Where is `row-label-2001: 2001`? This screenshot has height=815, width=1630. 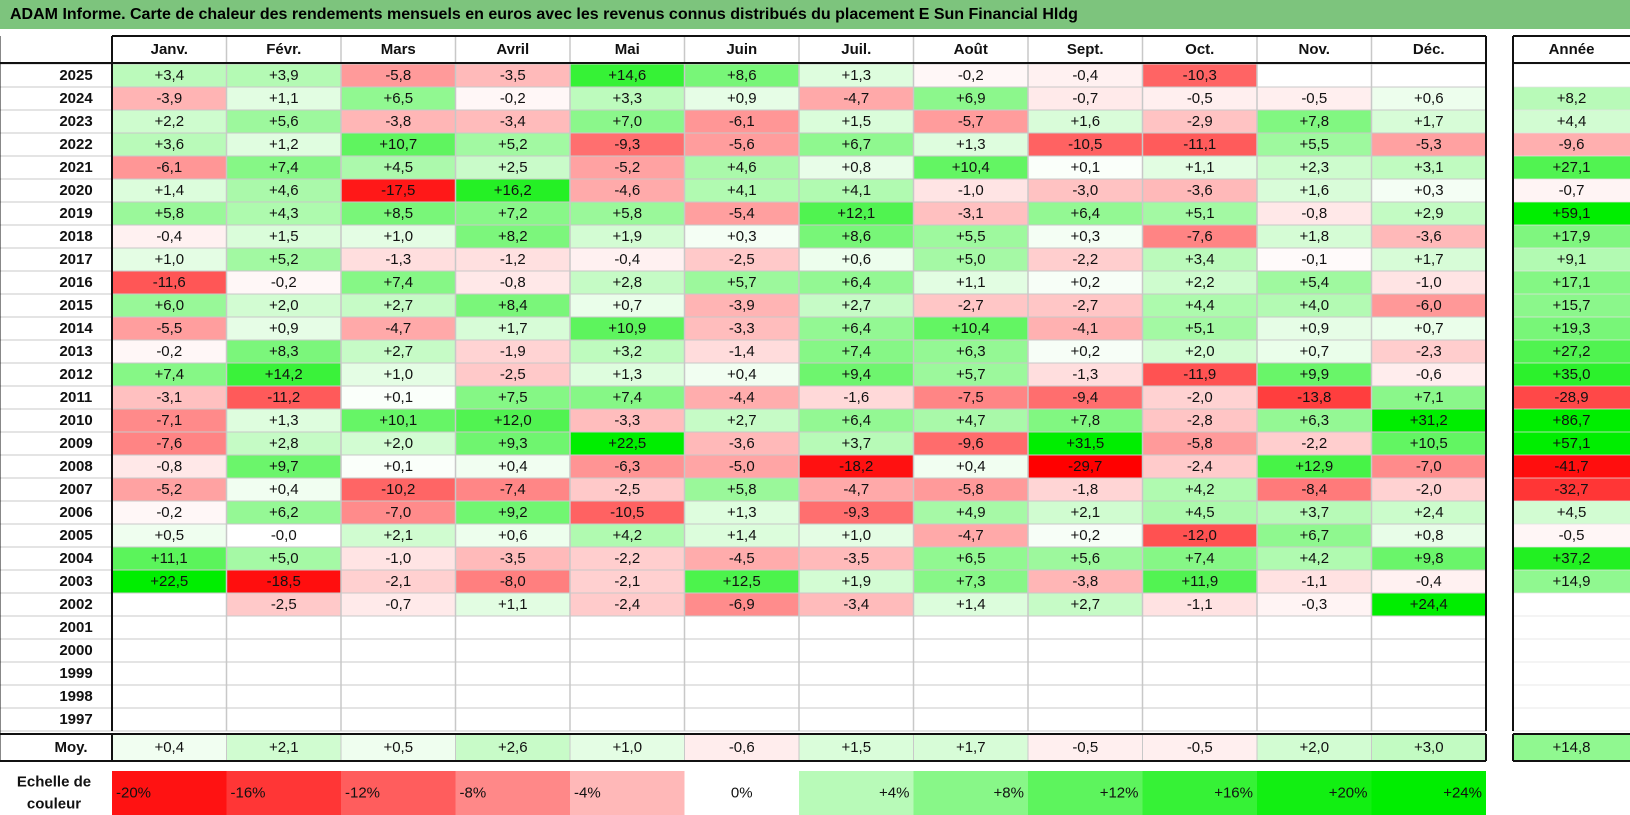
row-label-2001: 2001 is located at coordinates (75, 627).